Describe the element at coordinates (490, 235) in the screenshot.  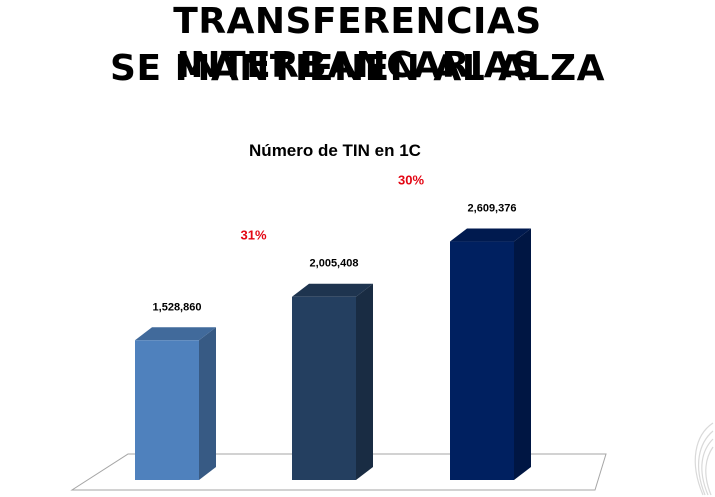
I see `bar-3-top` at that location.